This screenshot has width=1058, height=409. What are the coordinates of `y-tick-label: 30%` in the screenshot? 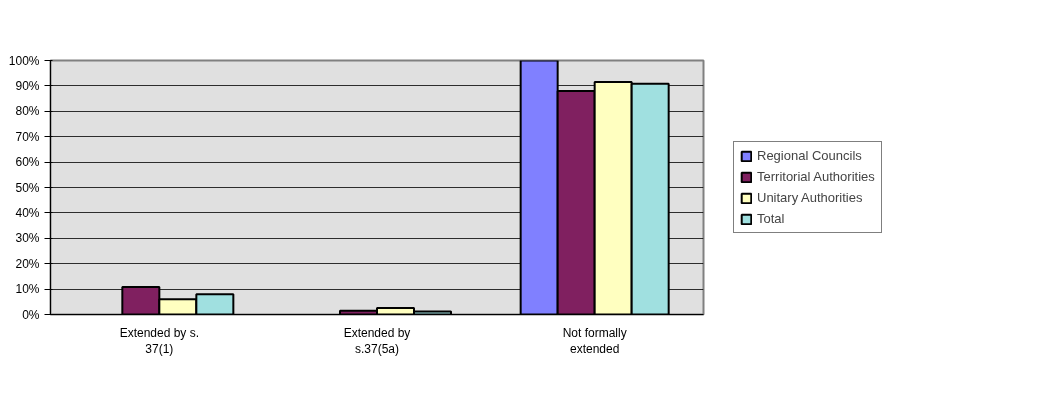 It's located at (27, 238).